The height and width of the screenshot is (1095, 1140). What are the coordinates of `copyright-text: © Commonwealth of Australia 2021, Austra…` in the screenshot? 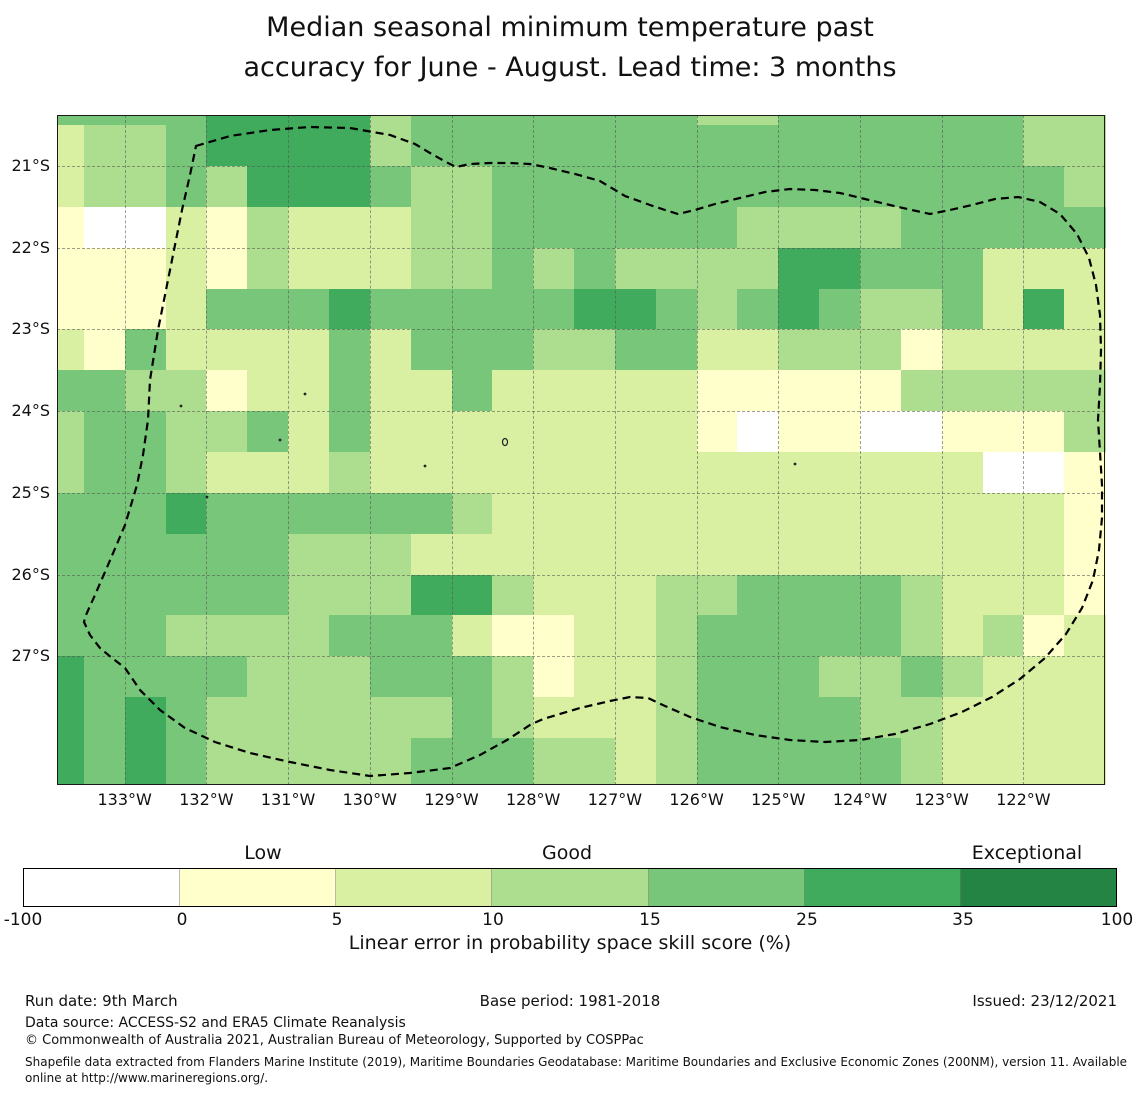 It's located at (334, 1040).